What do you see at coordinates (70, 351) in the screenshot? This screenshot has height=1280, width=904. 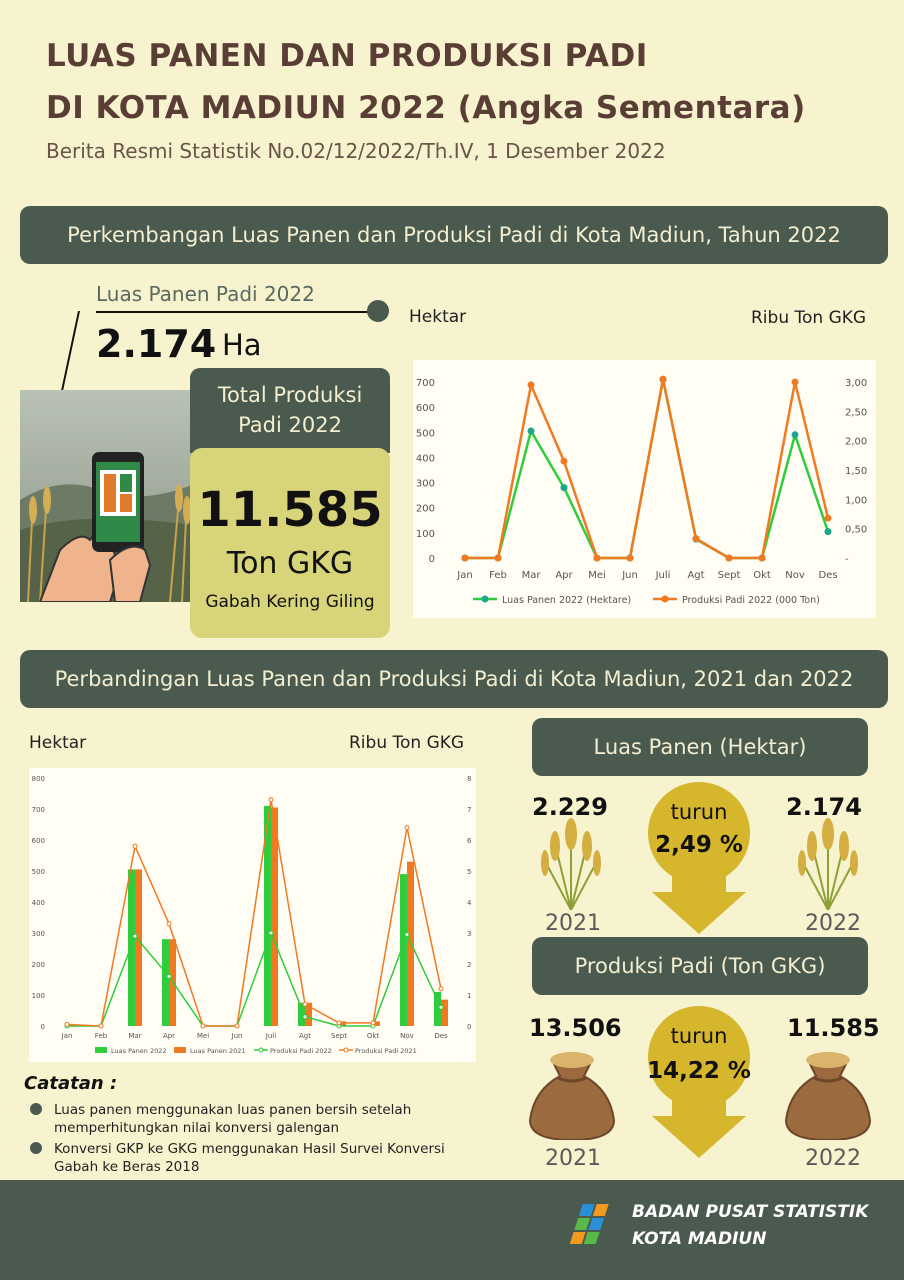 I see `connector-line-diagonal` at bounding box center [70, 351].